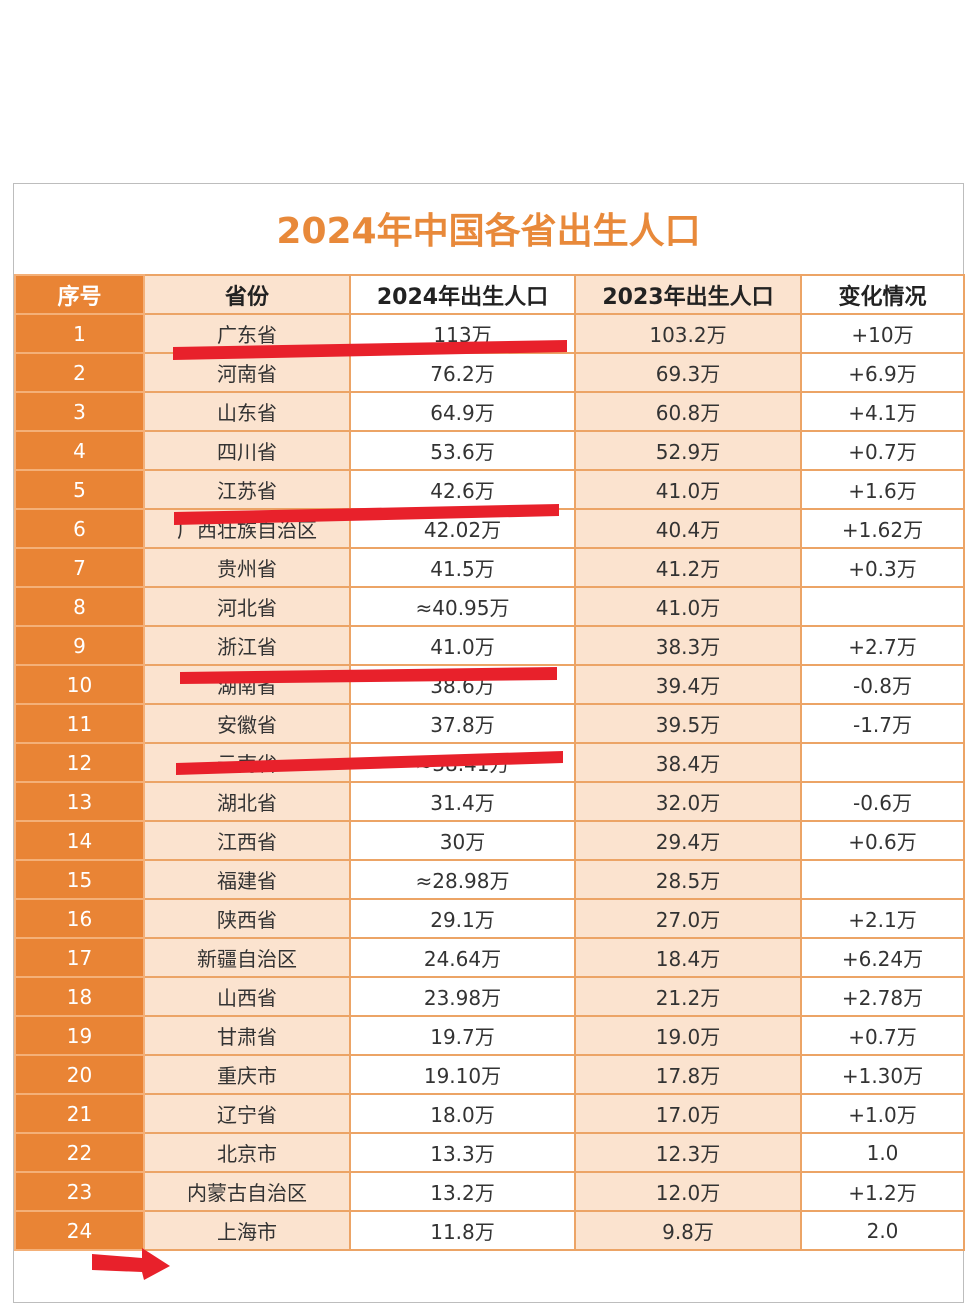 This screenshot has width=978, height=1303. I want to click on cell-births-2024: 53.6万, so click(462, 450).